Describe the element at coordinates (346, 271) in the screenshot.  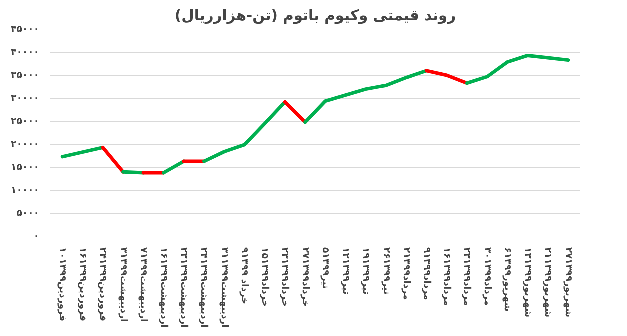
I see `x-tick-label: ۱۲تیر۱۳۹۹` at that location.